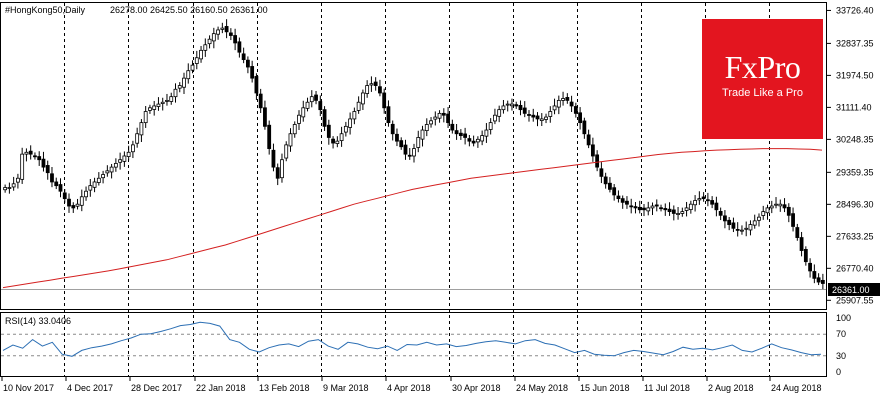  I want to click on last-price-label: 26361.00, so click(851, 290).